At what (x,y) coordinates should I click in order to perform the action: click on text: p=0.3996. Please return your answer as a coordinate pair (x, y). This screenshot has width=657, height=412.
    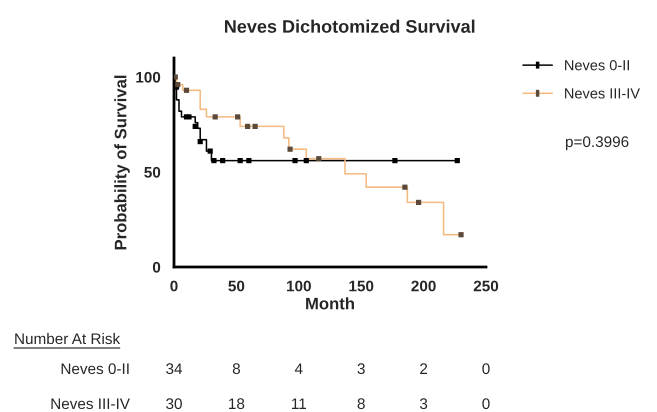
    Looking at the image, I should click on (597, 143).